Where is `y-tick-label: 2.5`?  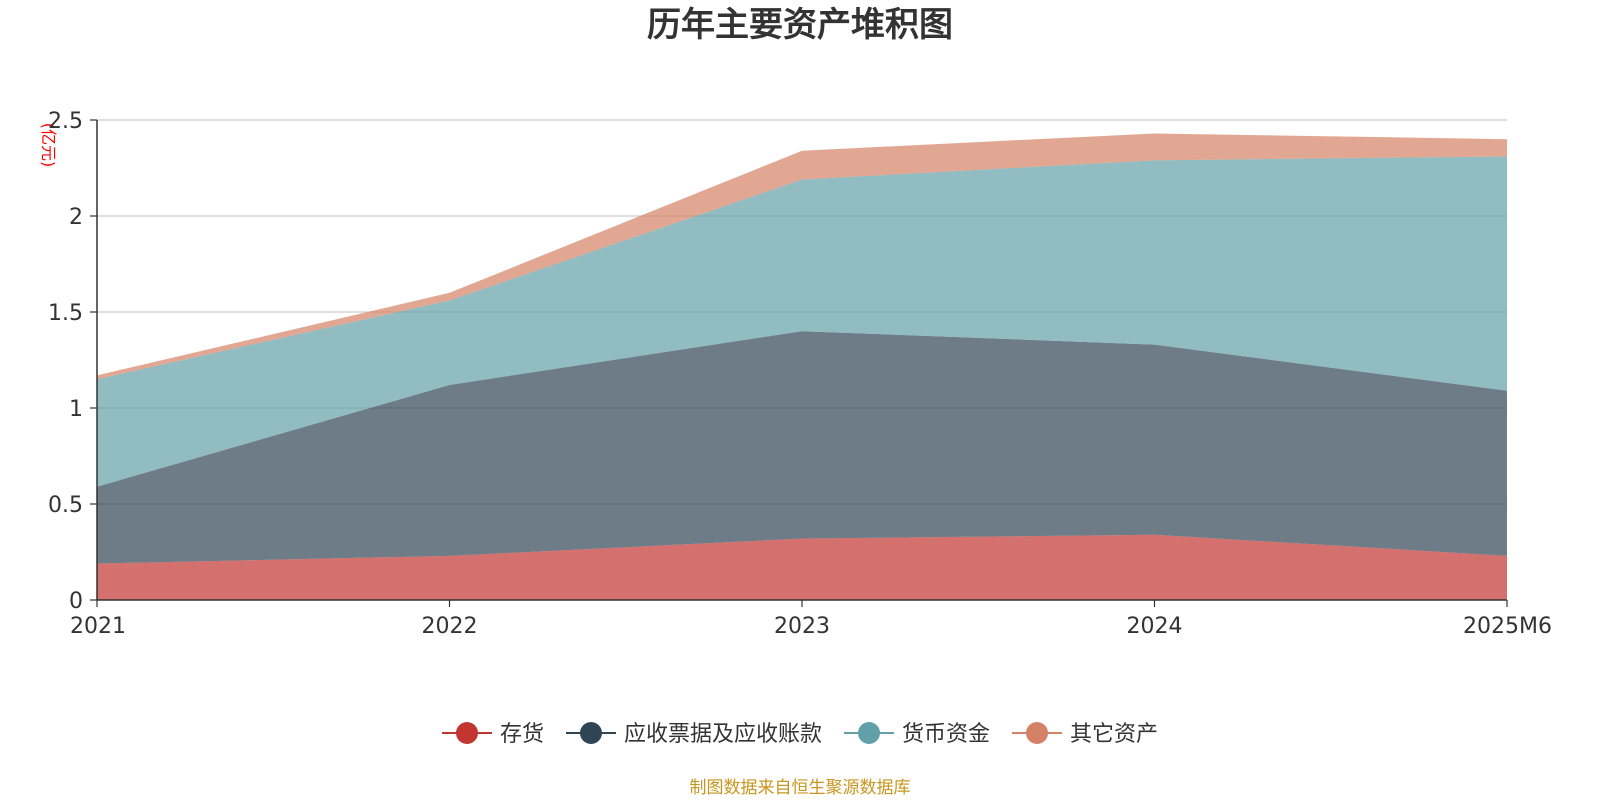
y-tick-label: 2.5 is located at coordinates (65, 121).